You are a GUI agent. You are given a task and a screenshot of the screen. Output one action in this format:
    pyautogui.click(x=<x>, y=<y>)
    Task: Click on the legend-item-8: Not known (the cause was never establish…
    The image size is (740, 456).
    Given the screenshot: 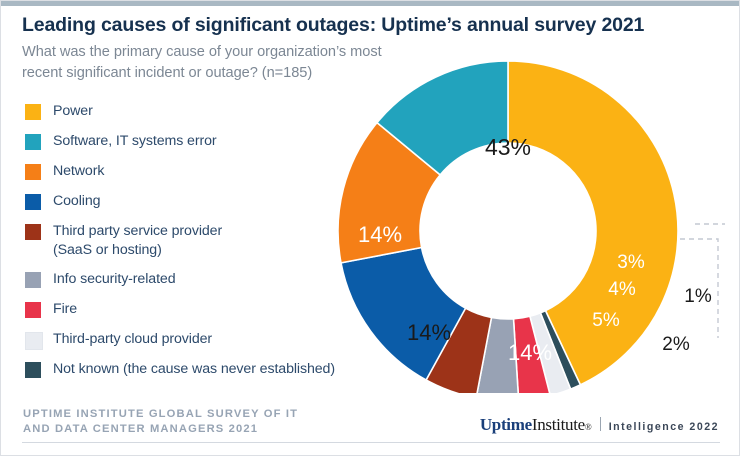 What is the action you would take?
    pyautogui.click(x=195, y=369)
    